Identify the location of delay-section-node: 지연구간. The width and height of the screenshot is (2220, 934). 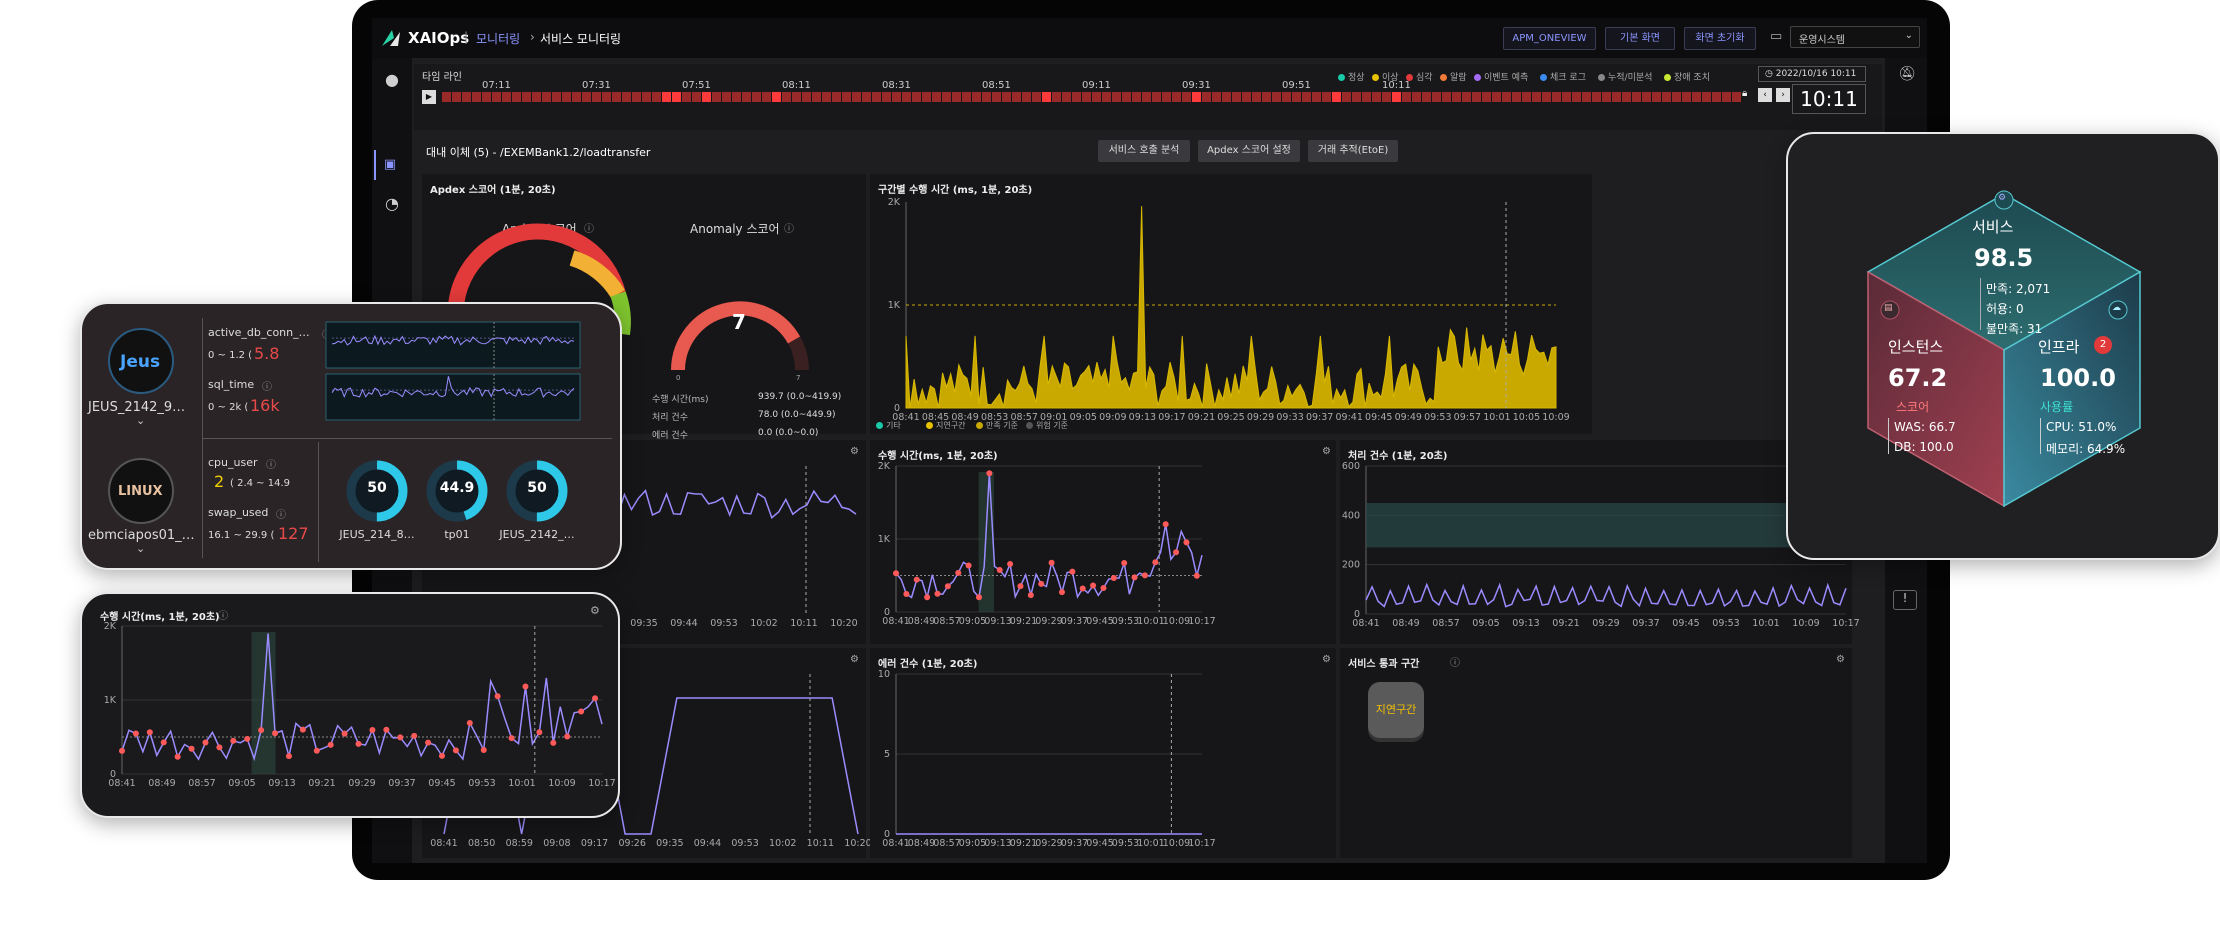
(1396, 710).